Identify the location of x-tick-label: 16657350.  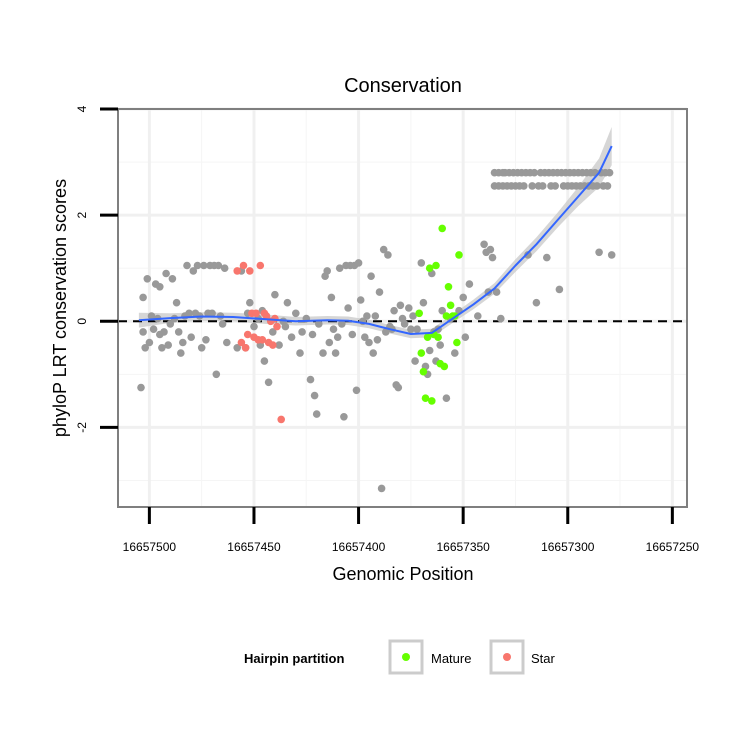
(463, 547).